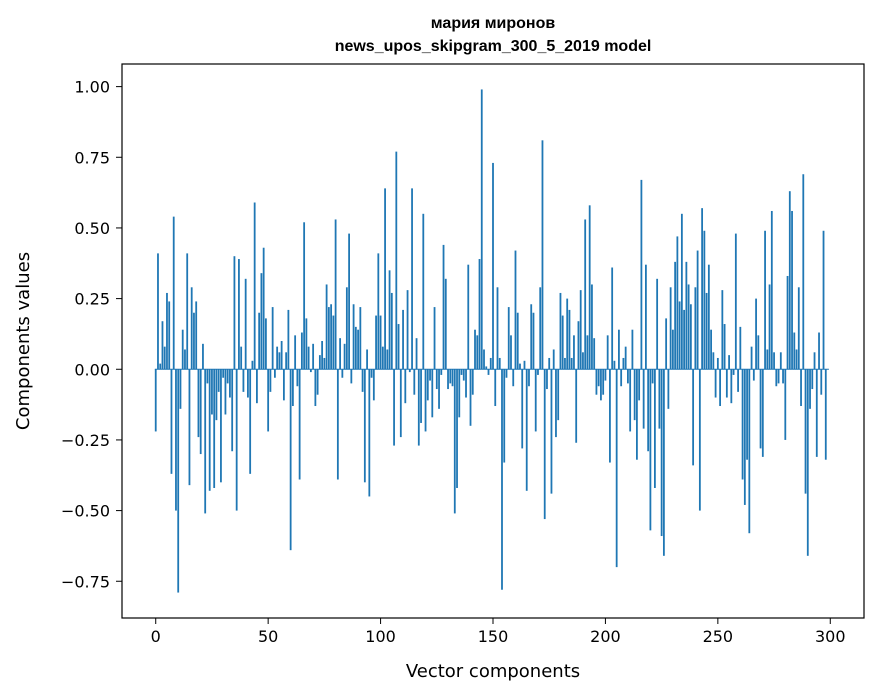 Image resolution: width=880 pixels, height=696 pixels. Describe the element at coordinates (498, 632) in the screenshot. I see `x-axis: 0 50 100 150 200 250 300` at that location.